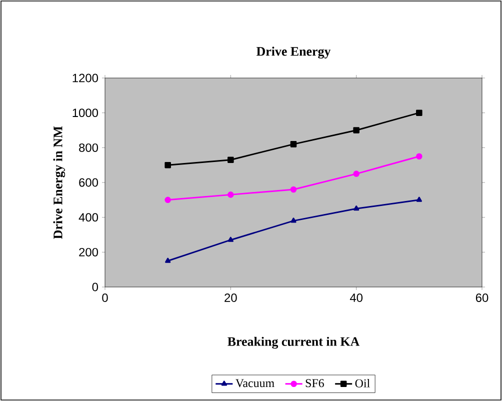 The width and height of the screenshot is (502, 401). What do you see at coordinates (88, 217) in the screenshot?
I see `y-tick-label: 400` at bounding box center [88, 217].